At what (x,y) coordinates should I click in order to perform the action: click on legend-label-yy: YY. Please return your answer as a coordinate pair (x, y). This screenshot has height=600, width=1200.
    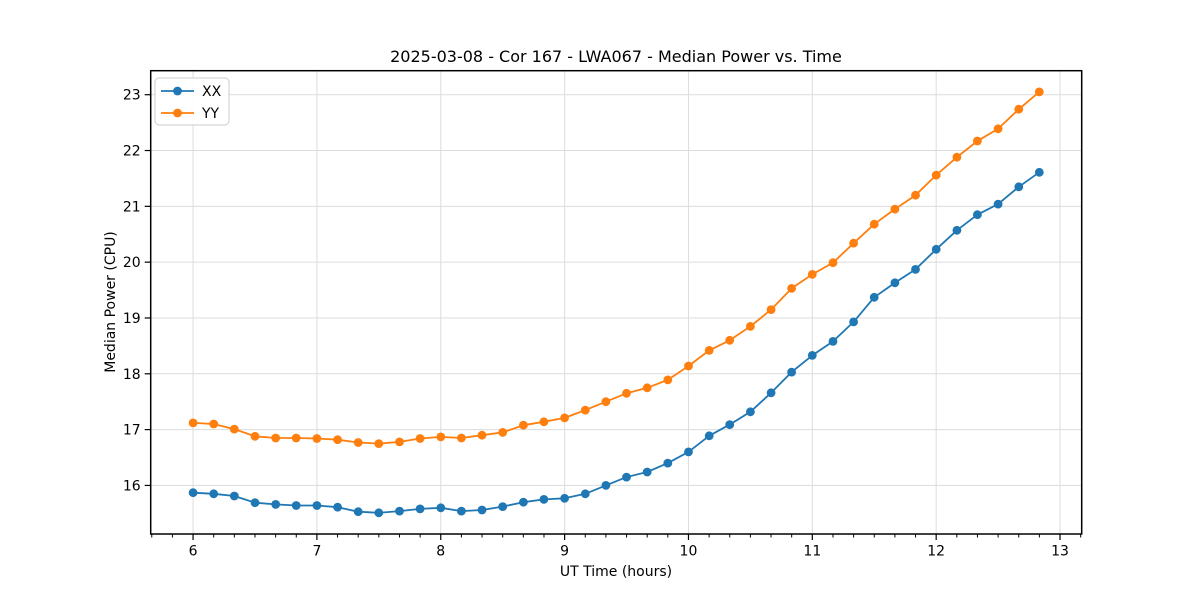
    Looking at the image, I should click on (210, 114).